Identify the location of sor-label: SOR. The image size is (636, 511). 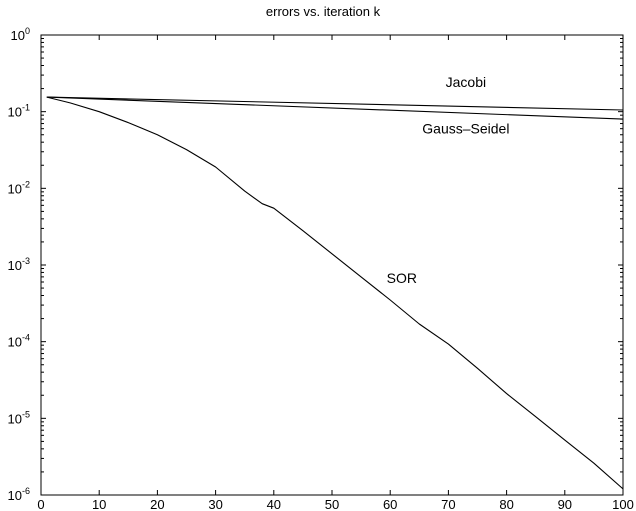
(402, 278).